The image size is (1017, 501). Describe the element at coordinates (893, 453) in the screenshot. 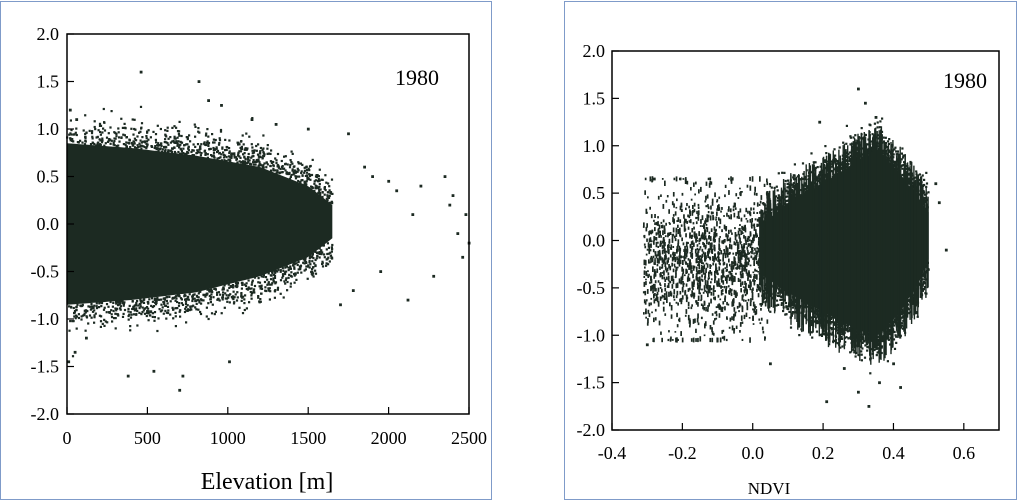

I see `x-tick-label: 0.4` at that location.